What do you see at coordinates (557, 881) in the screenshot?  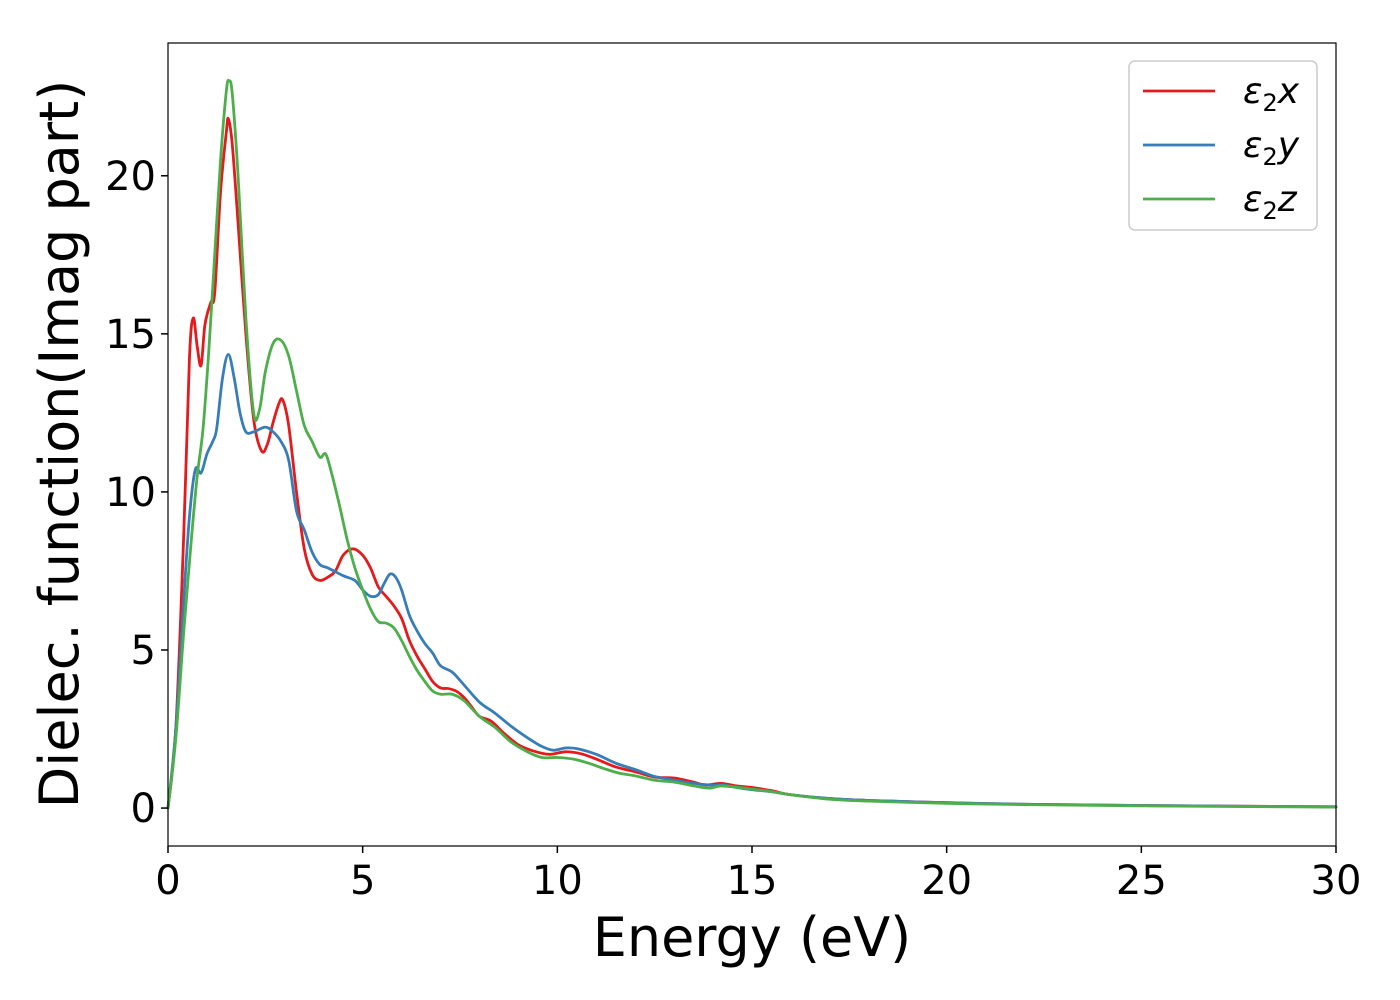 I see `x-tick-label: 10` at bounding box center [557, 881].